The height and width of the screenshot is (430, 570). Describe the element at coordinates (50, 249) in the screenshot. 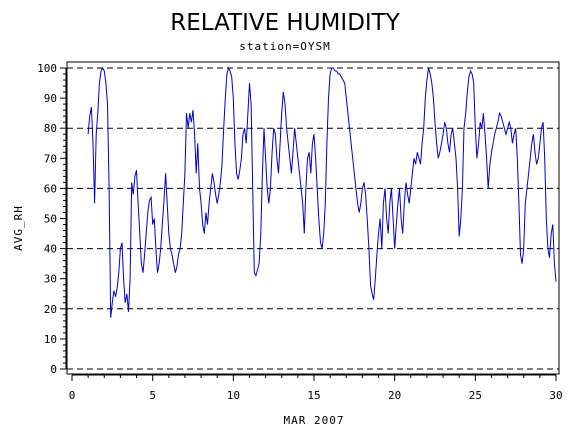

I see `y-tick-label: 40` at that location.